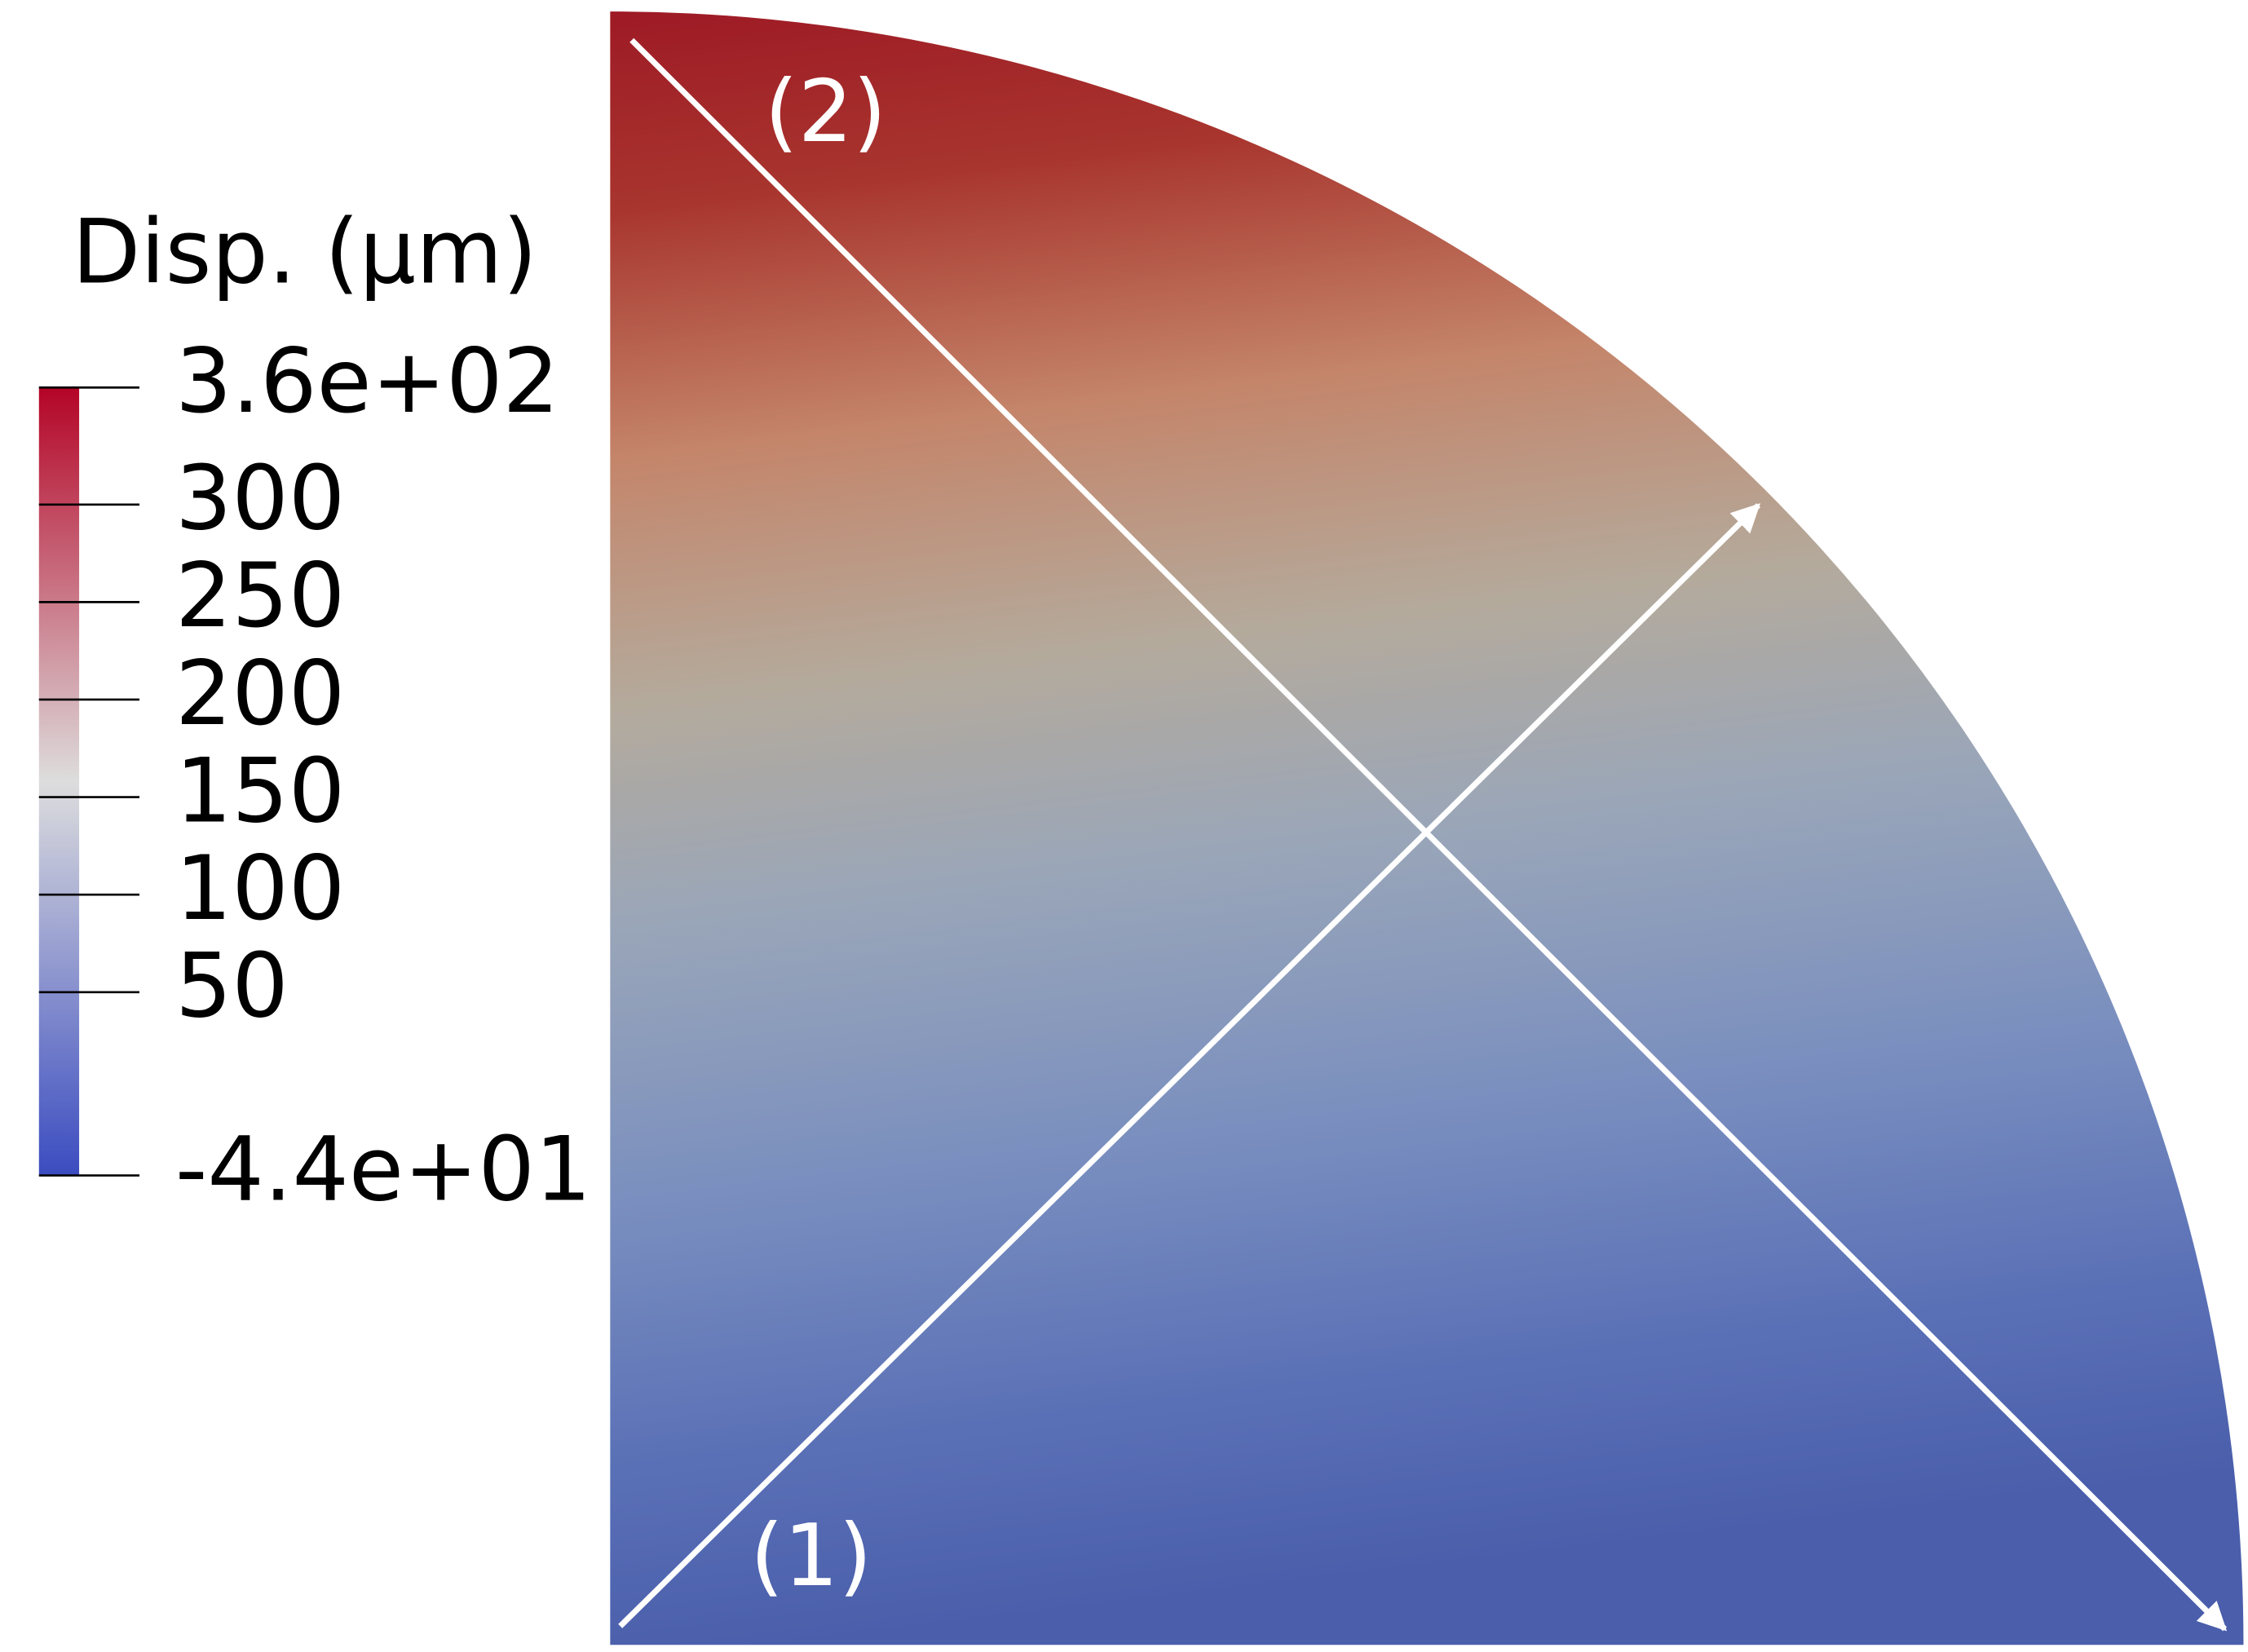 This screenshot has width=2248, height=1652. Describe the element at coordinates (260, 595) in the screenshot. I see `tick-label: 250` at that location.